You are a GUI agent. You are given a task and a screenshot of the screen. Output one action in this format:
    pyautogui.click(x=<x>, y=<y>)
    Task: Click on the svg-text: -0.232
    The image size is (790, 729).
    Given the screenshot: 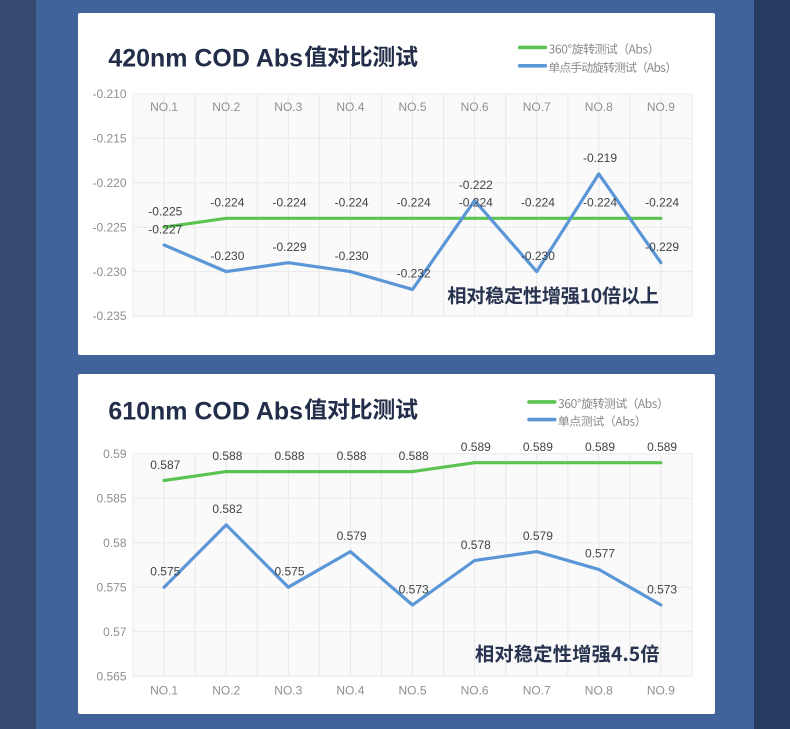 What is the action you would take?
    pyautogui.click(x=414, y=274)
    